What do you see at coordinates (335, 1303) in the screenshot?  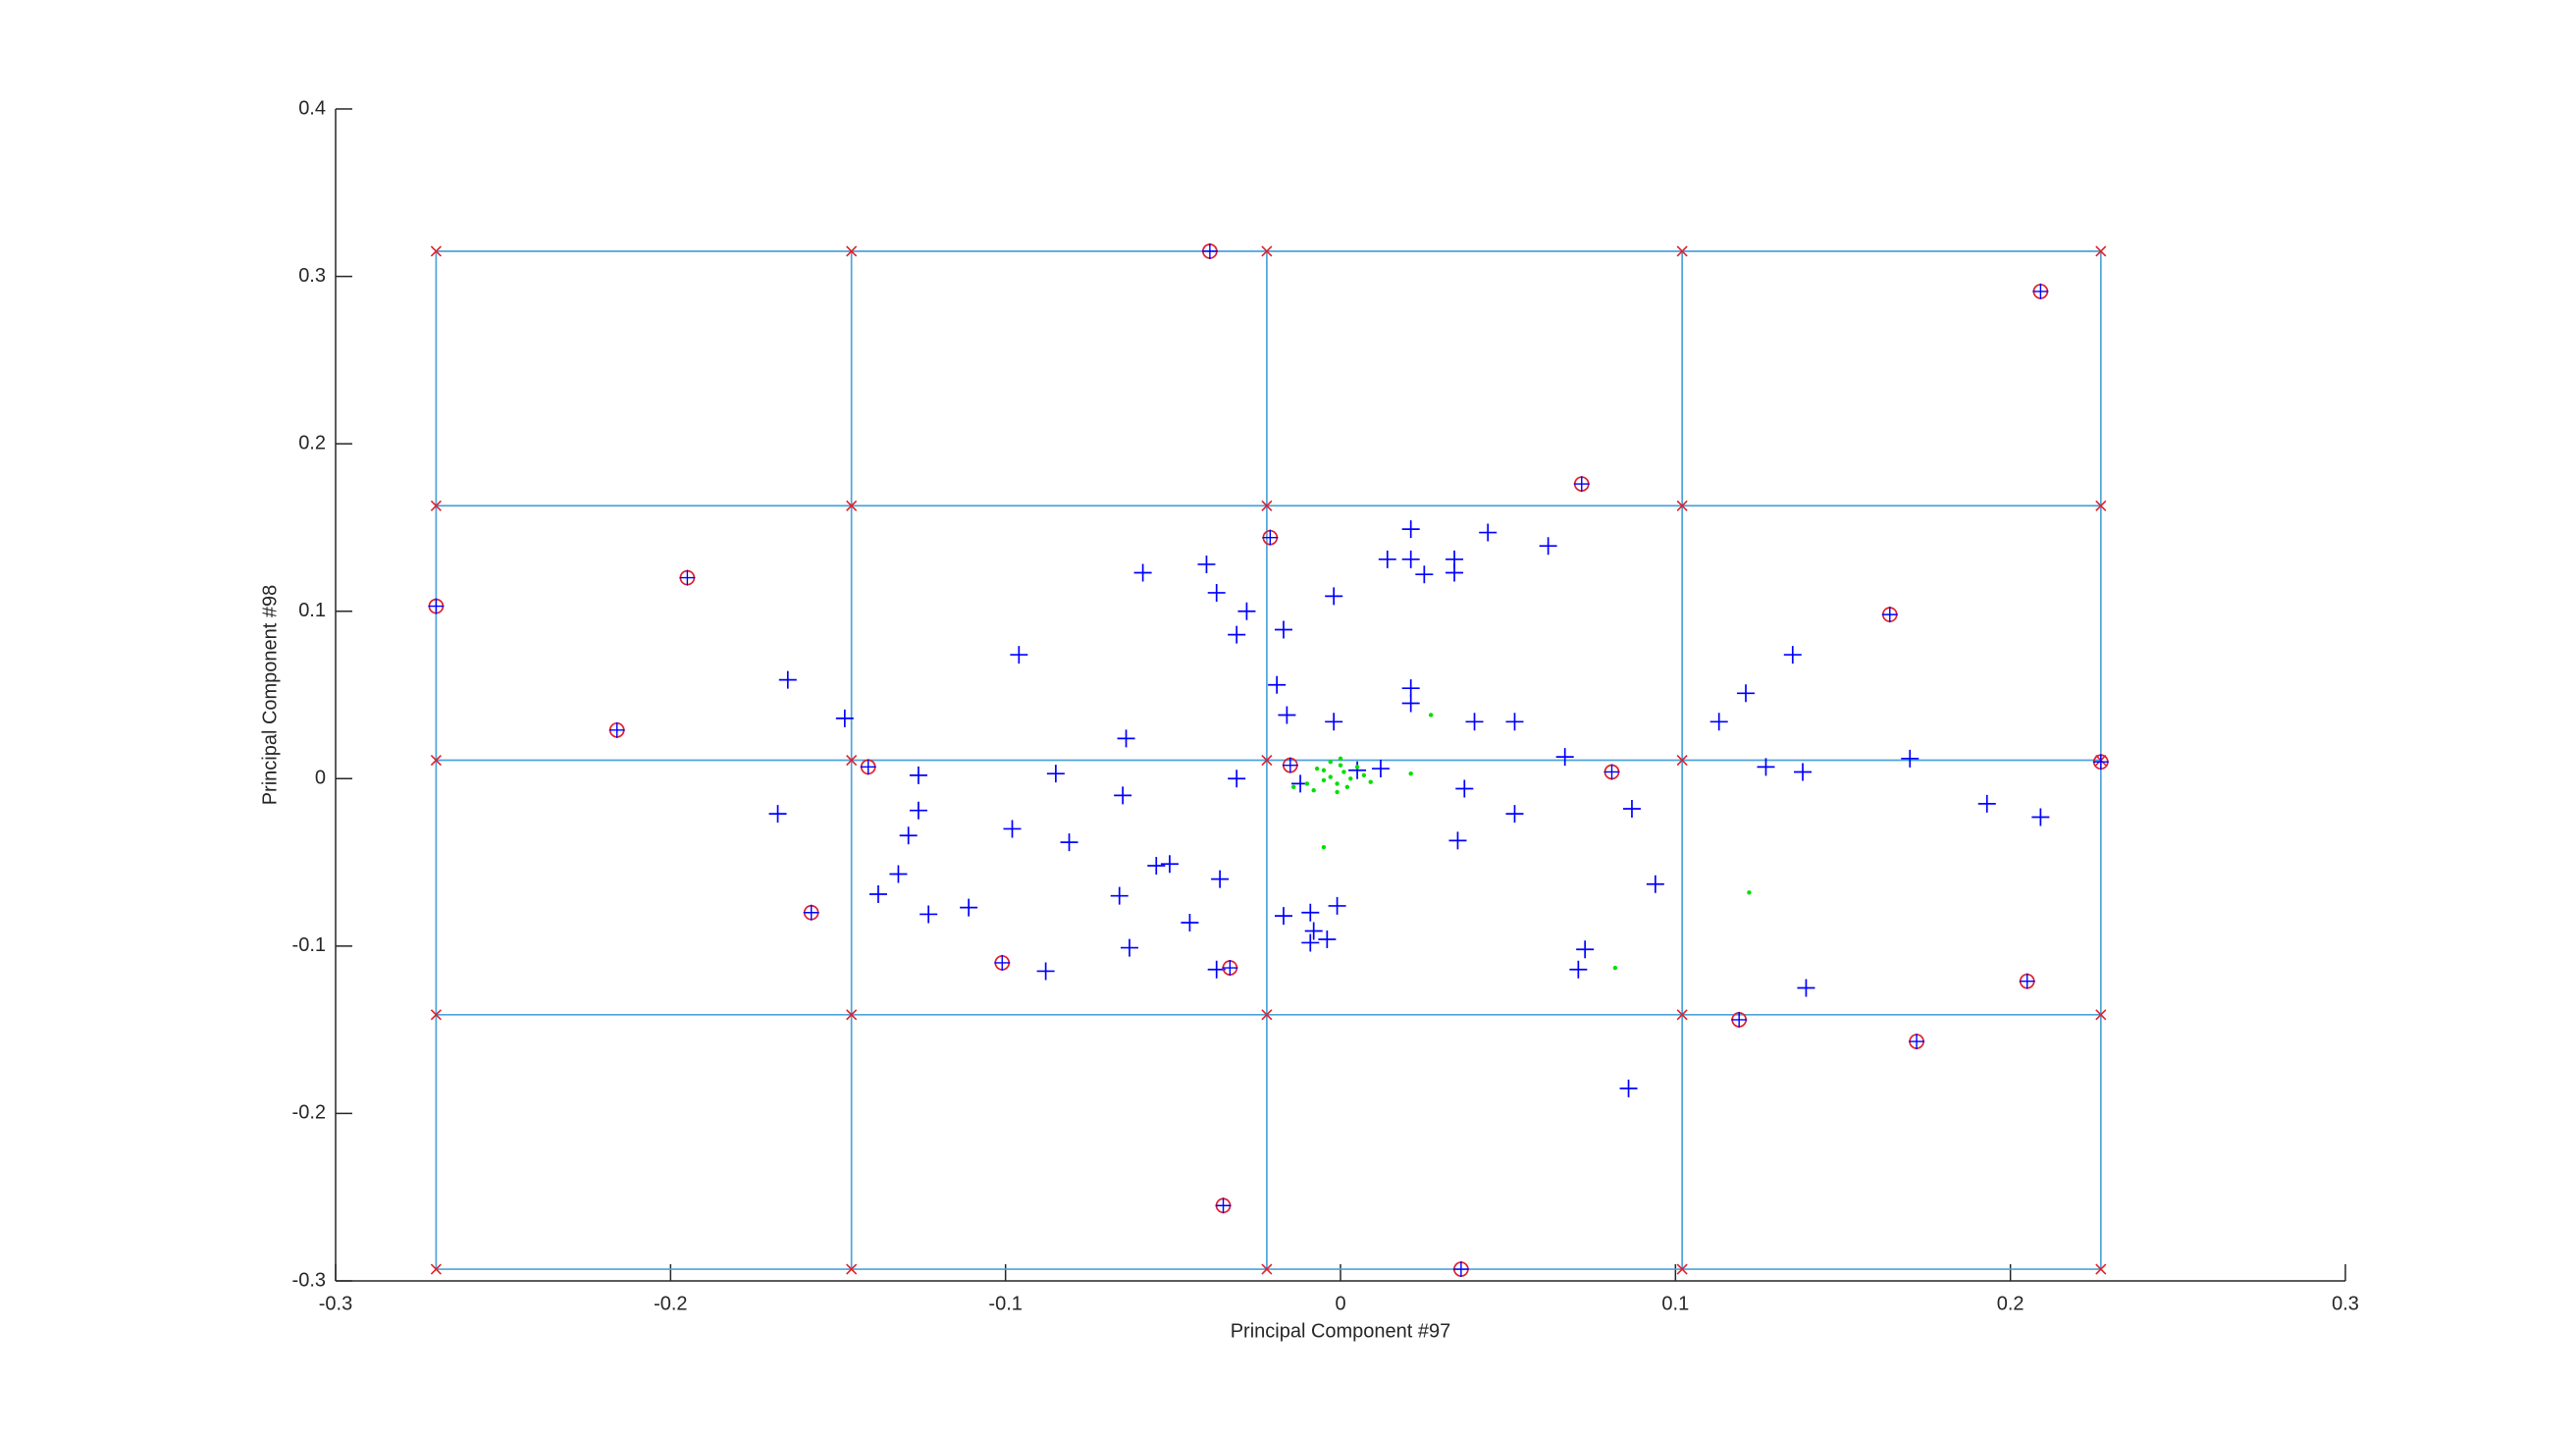 I see `x-tick-label: -0.3` at bounding box center [335, 1303].